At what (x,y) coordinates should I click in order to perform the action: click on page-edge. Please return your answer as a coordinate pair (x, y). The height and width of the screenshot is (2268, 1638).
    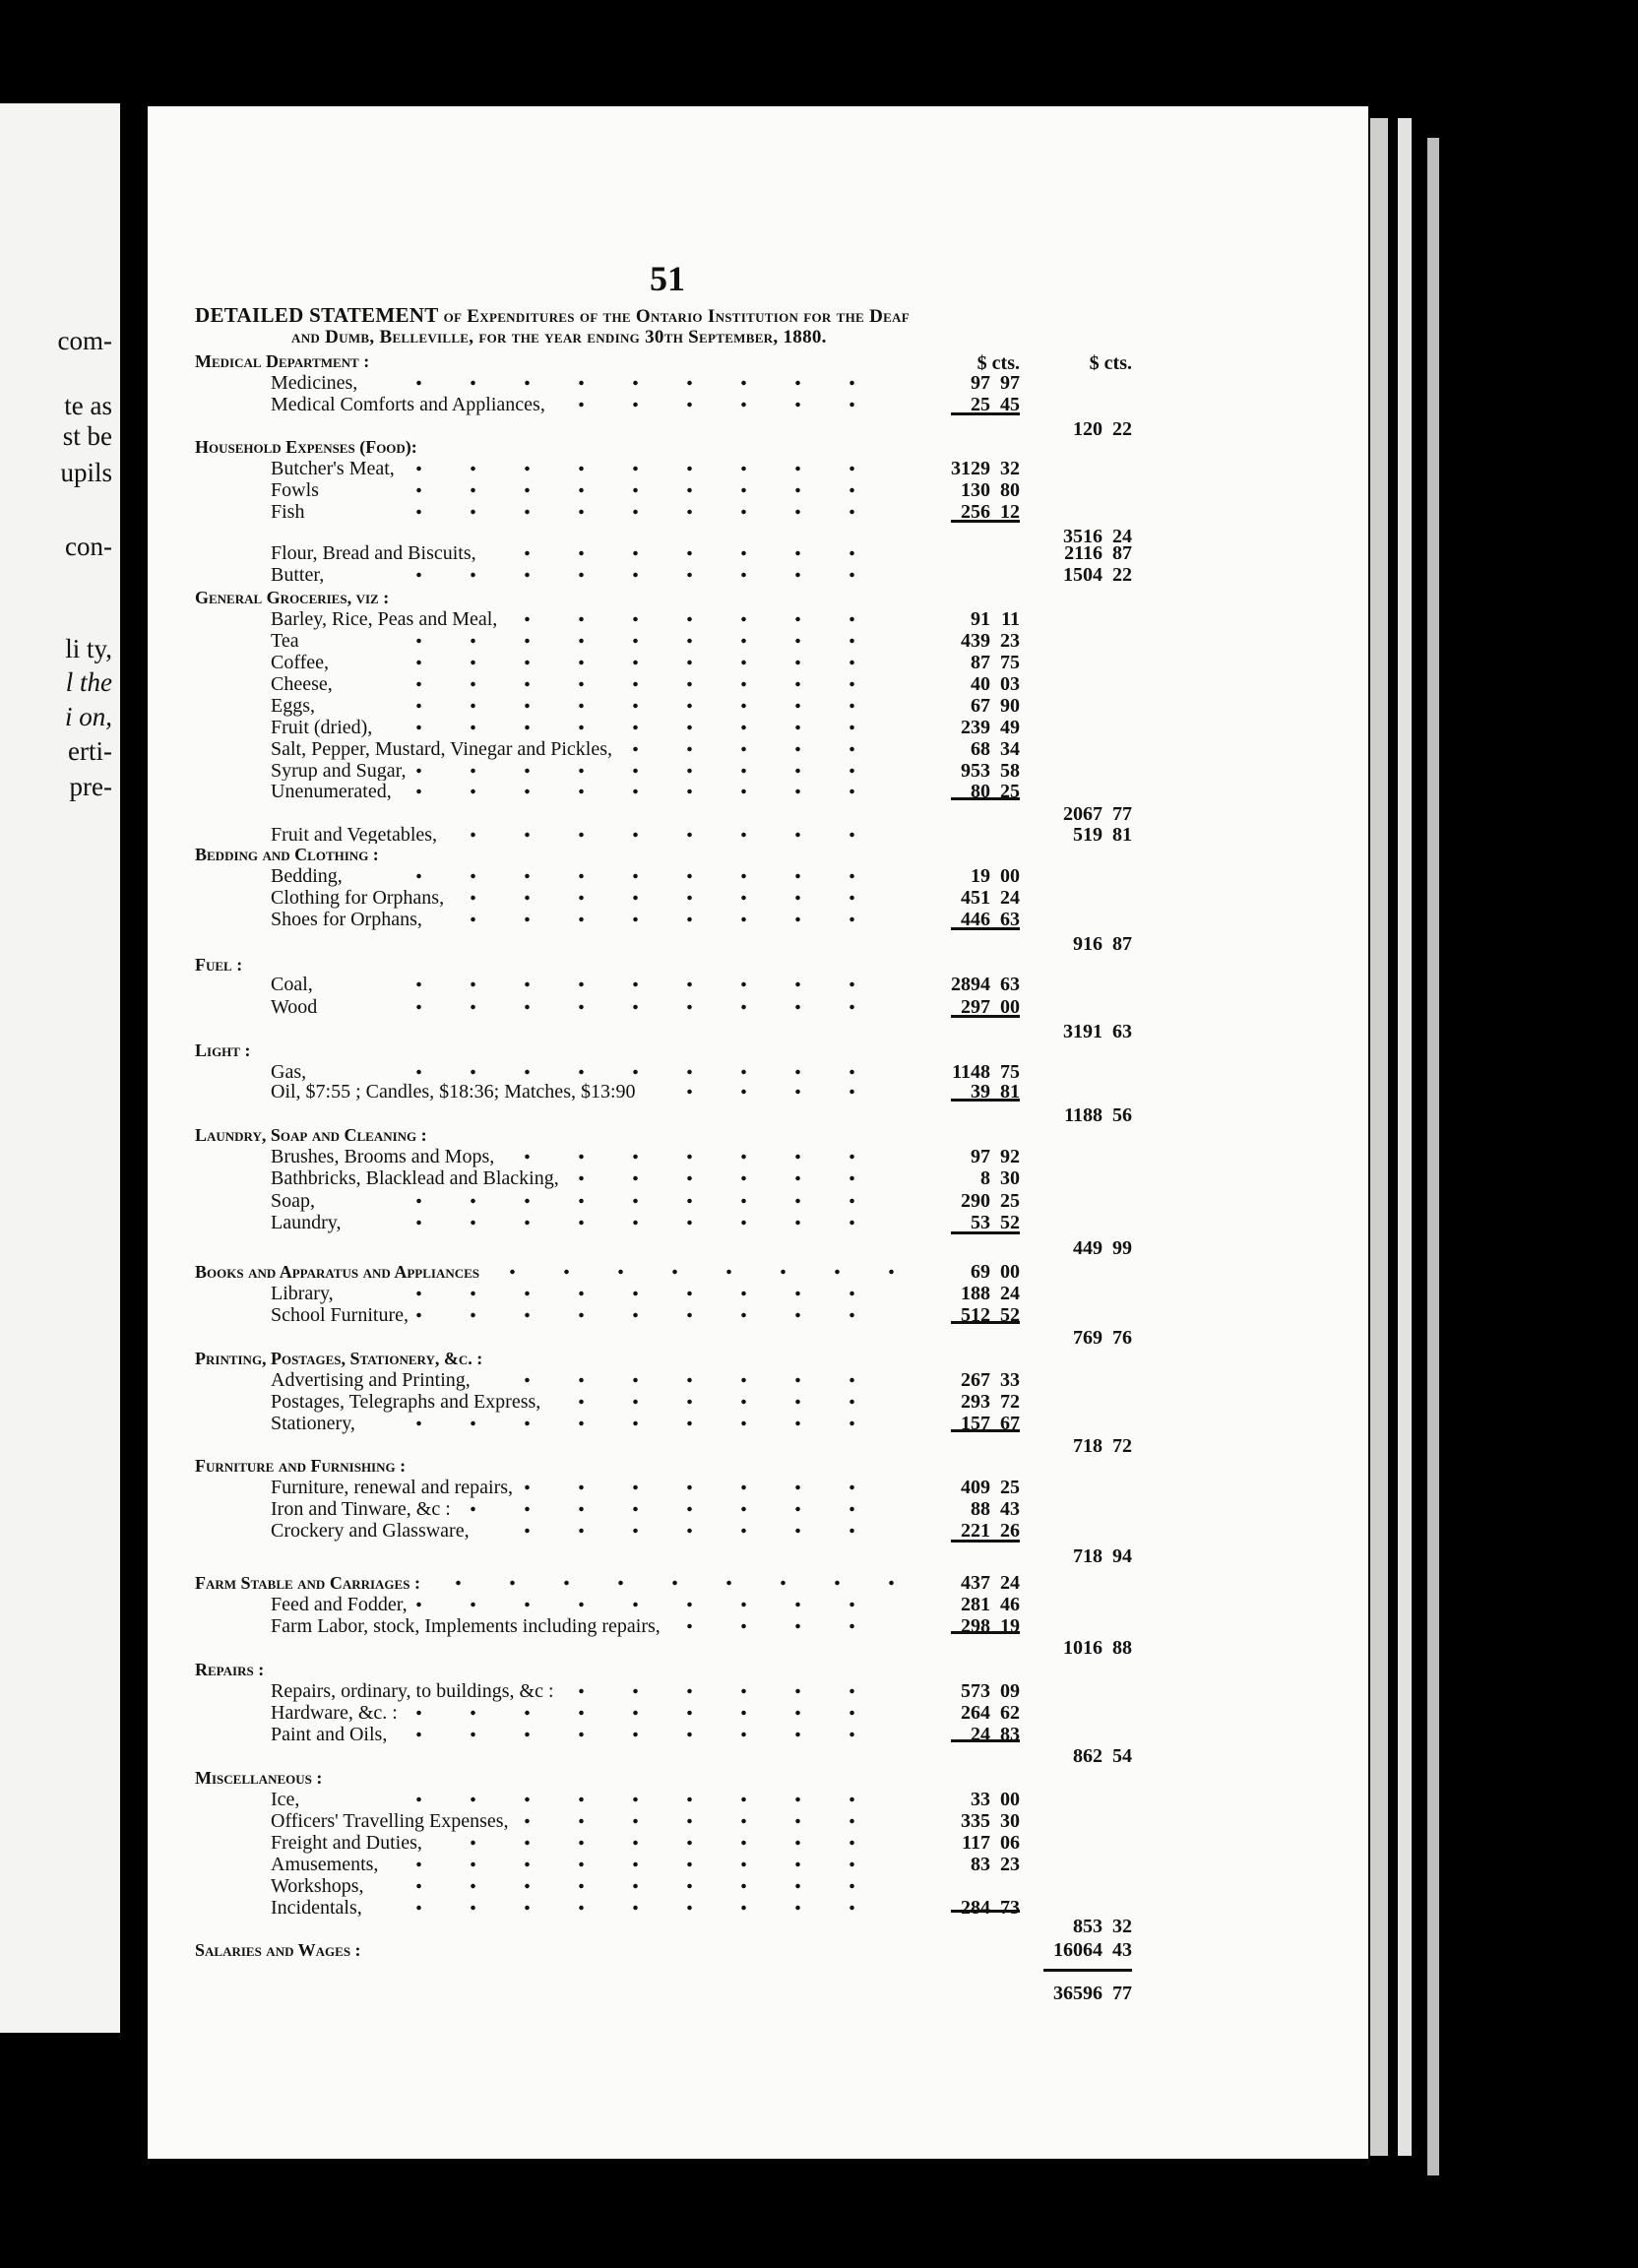
    Looking at the image, I should click on (1433, 1156).